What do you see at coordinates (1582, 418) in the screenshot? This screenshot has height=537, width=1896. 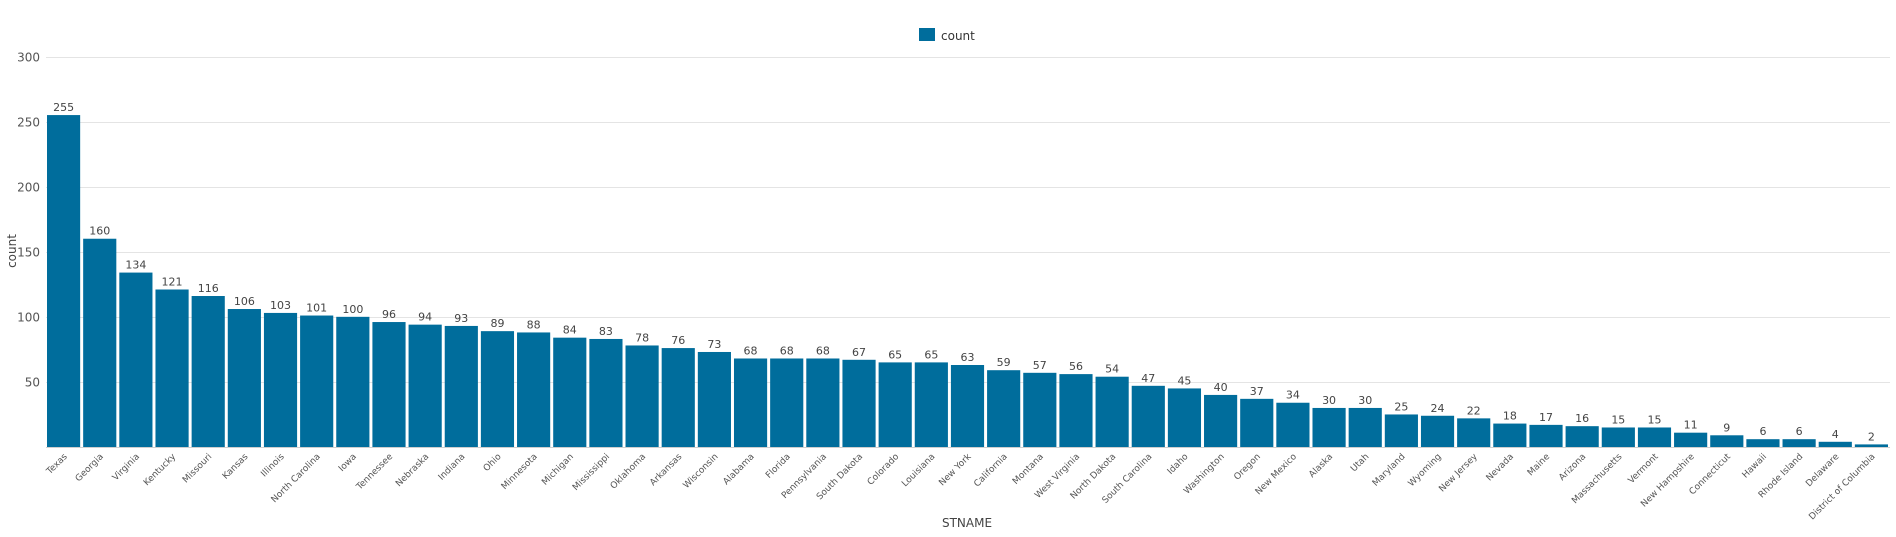 I see `data-label-arizona: 16` at bounding box center [1582, 418].